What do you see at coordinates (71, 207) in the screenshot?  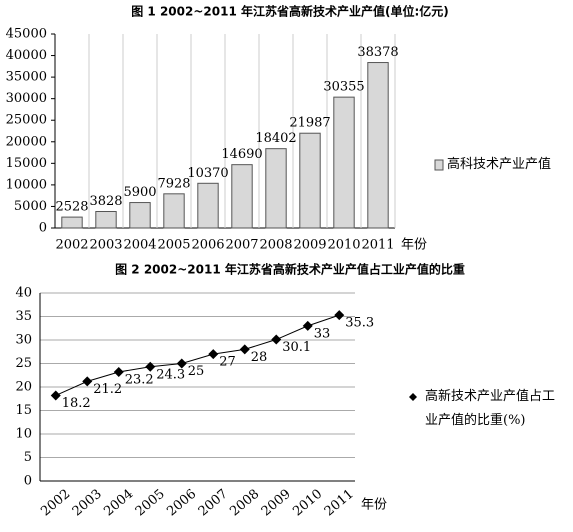 I see `value-label: 2528` at bounding box center [71, 207].